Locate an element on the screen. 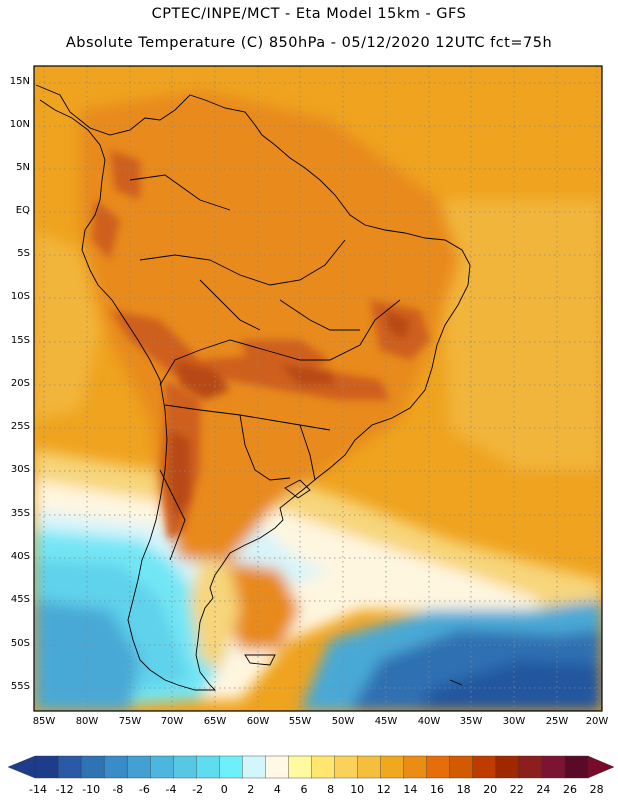  colorbar-label: 12 is located at coordinates (383, 789).